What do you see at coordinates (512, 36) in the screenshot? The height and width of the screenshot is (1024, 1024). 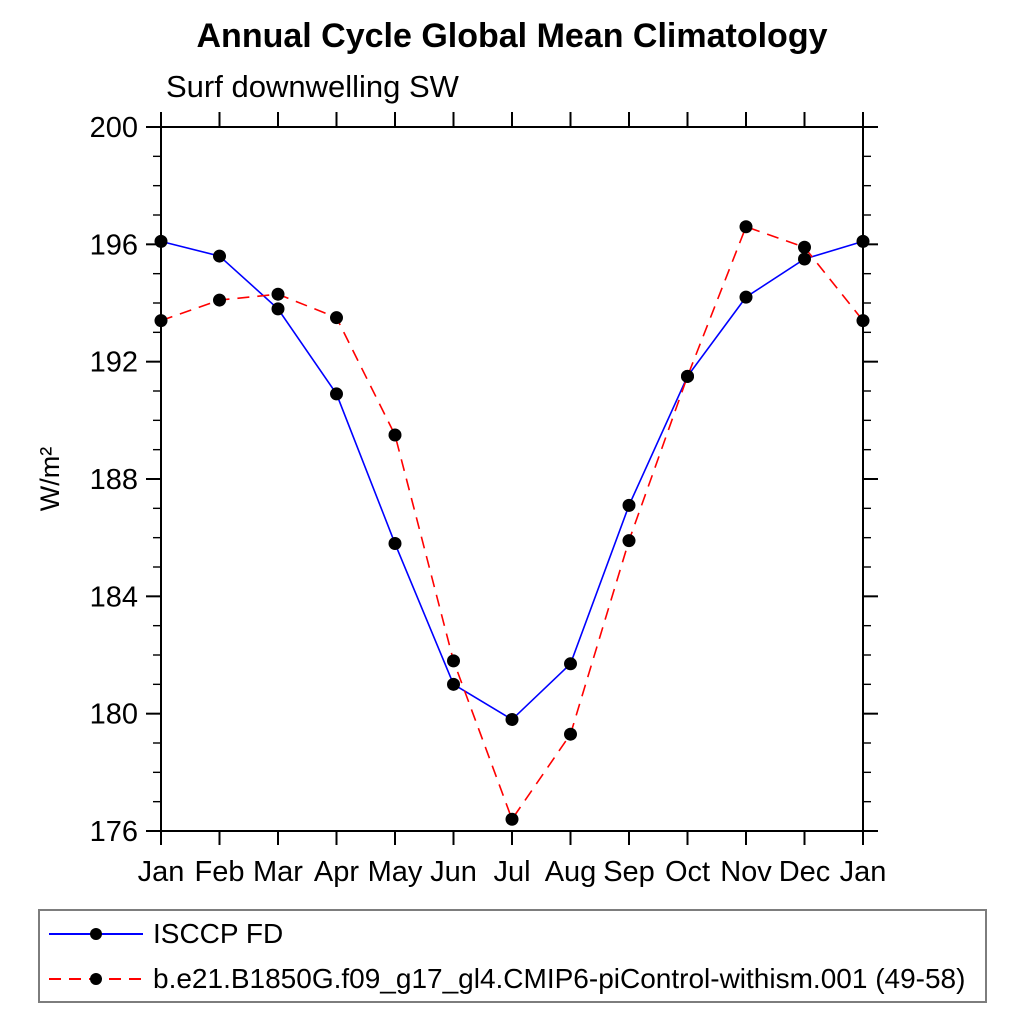 I see `chart-title: Annual Cycle Global Mean Climatology` at bounding box center [512, 36].